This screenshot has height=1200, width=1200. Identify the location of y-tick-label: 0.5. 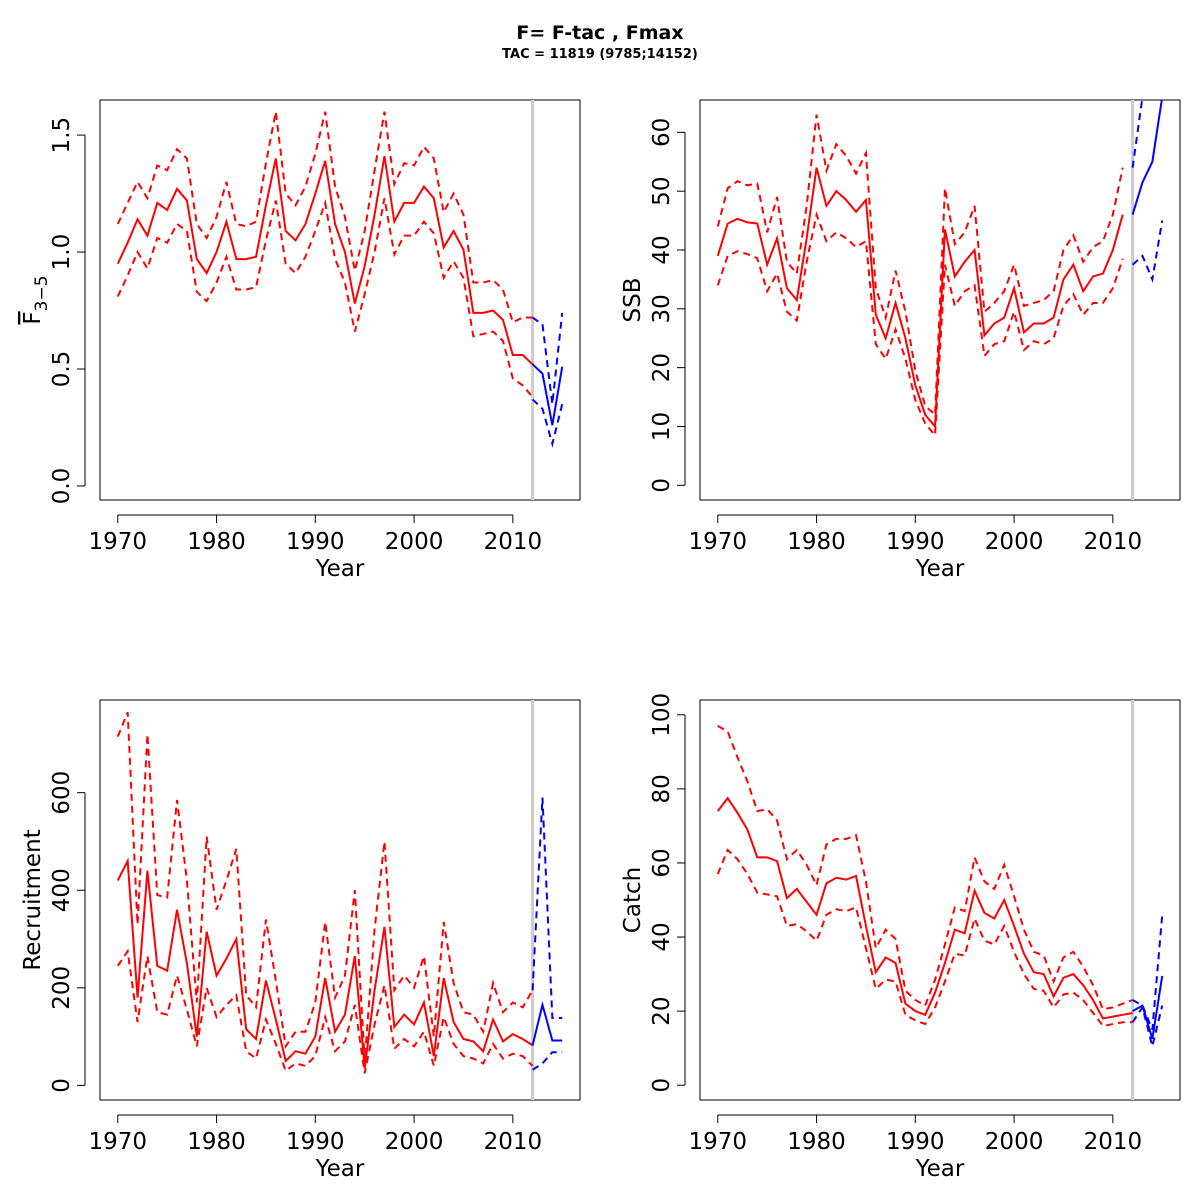
(62, 369).